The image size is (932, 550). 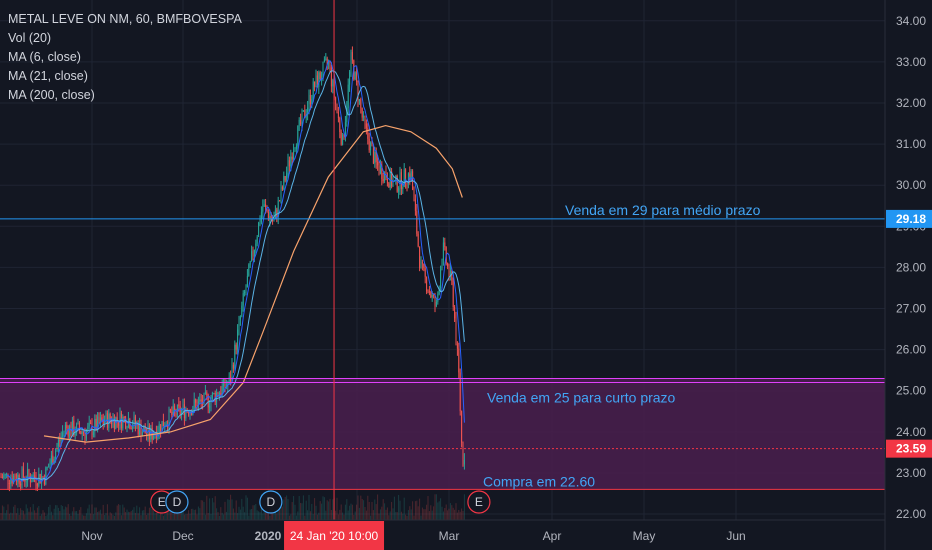 I want to click on event-marker-D, so click(x=177, y=502).